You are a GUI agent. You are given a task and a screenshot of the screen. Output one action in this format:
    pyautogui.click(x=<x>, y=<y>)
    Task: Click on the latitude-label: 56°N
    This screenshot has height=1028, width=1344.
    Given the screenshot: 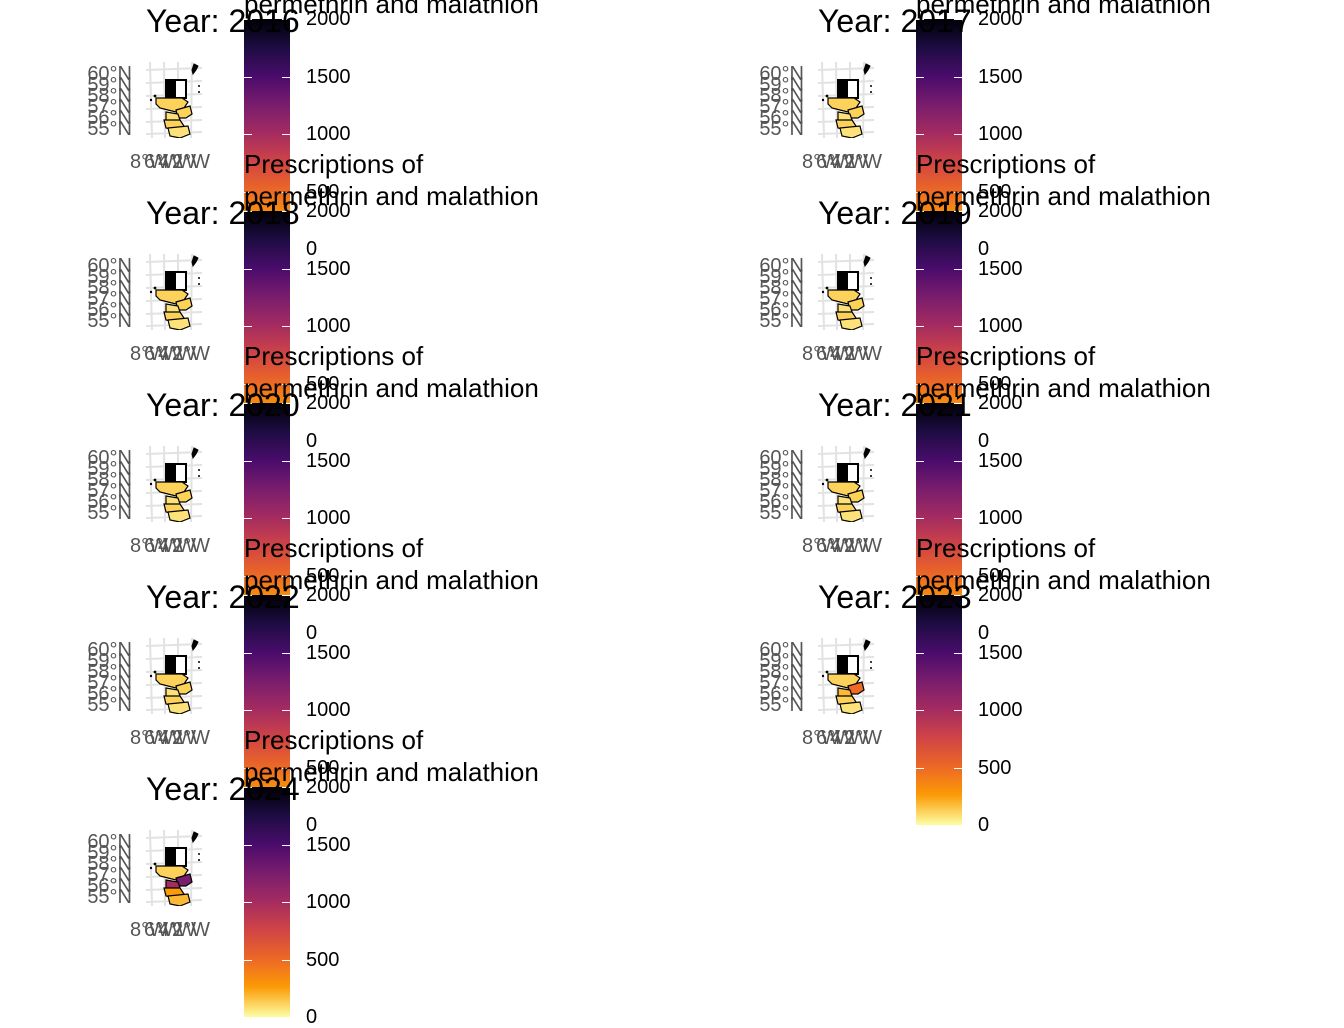 What is the action you would take?
    pyautogui.click(x=109, y=694)
    